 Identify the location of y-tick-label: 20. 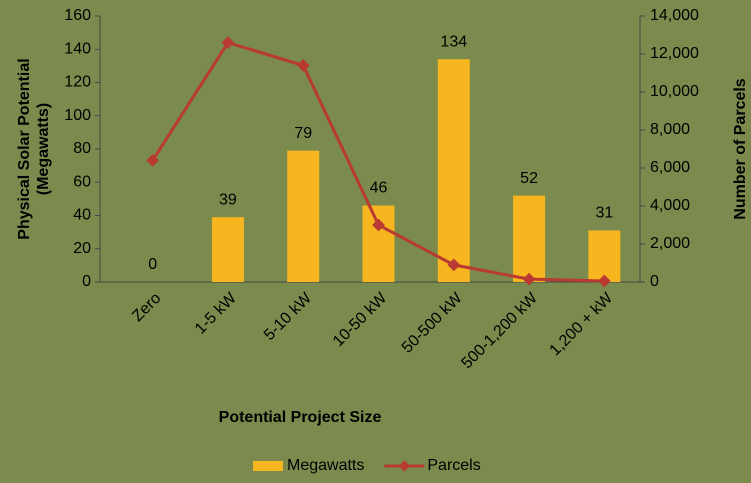
(82, 248).